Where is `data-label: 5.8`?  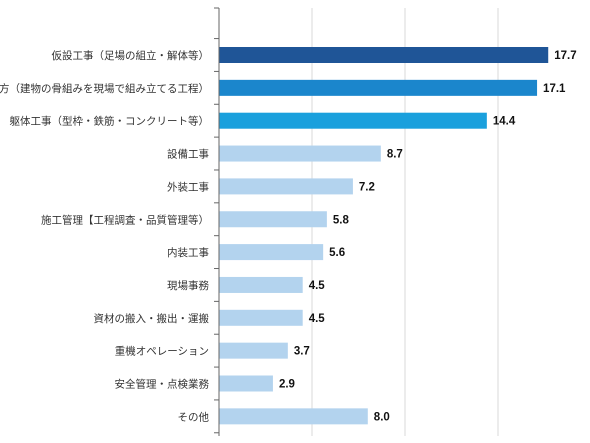 data-label: 5.8 is located at coordinates (341, 220).